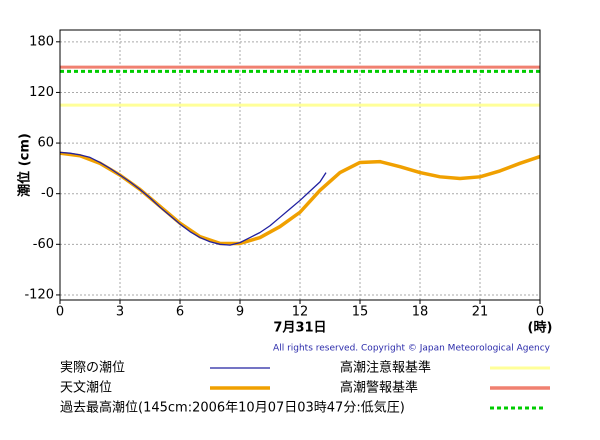  Describe the element at coordinates (360, 312) in the screenshot. I see `x-tick-label: 15` at that location.